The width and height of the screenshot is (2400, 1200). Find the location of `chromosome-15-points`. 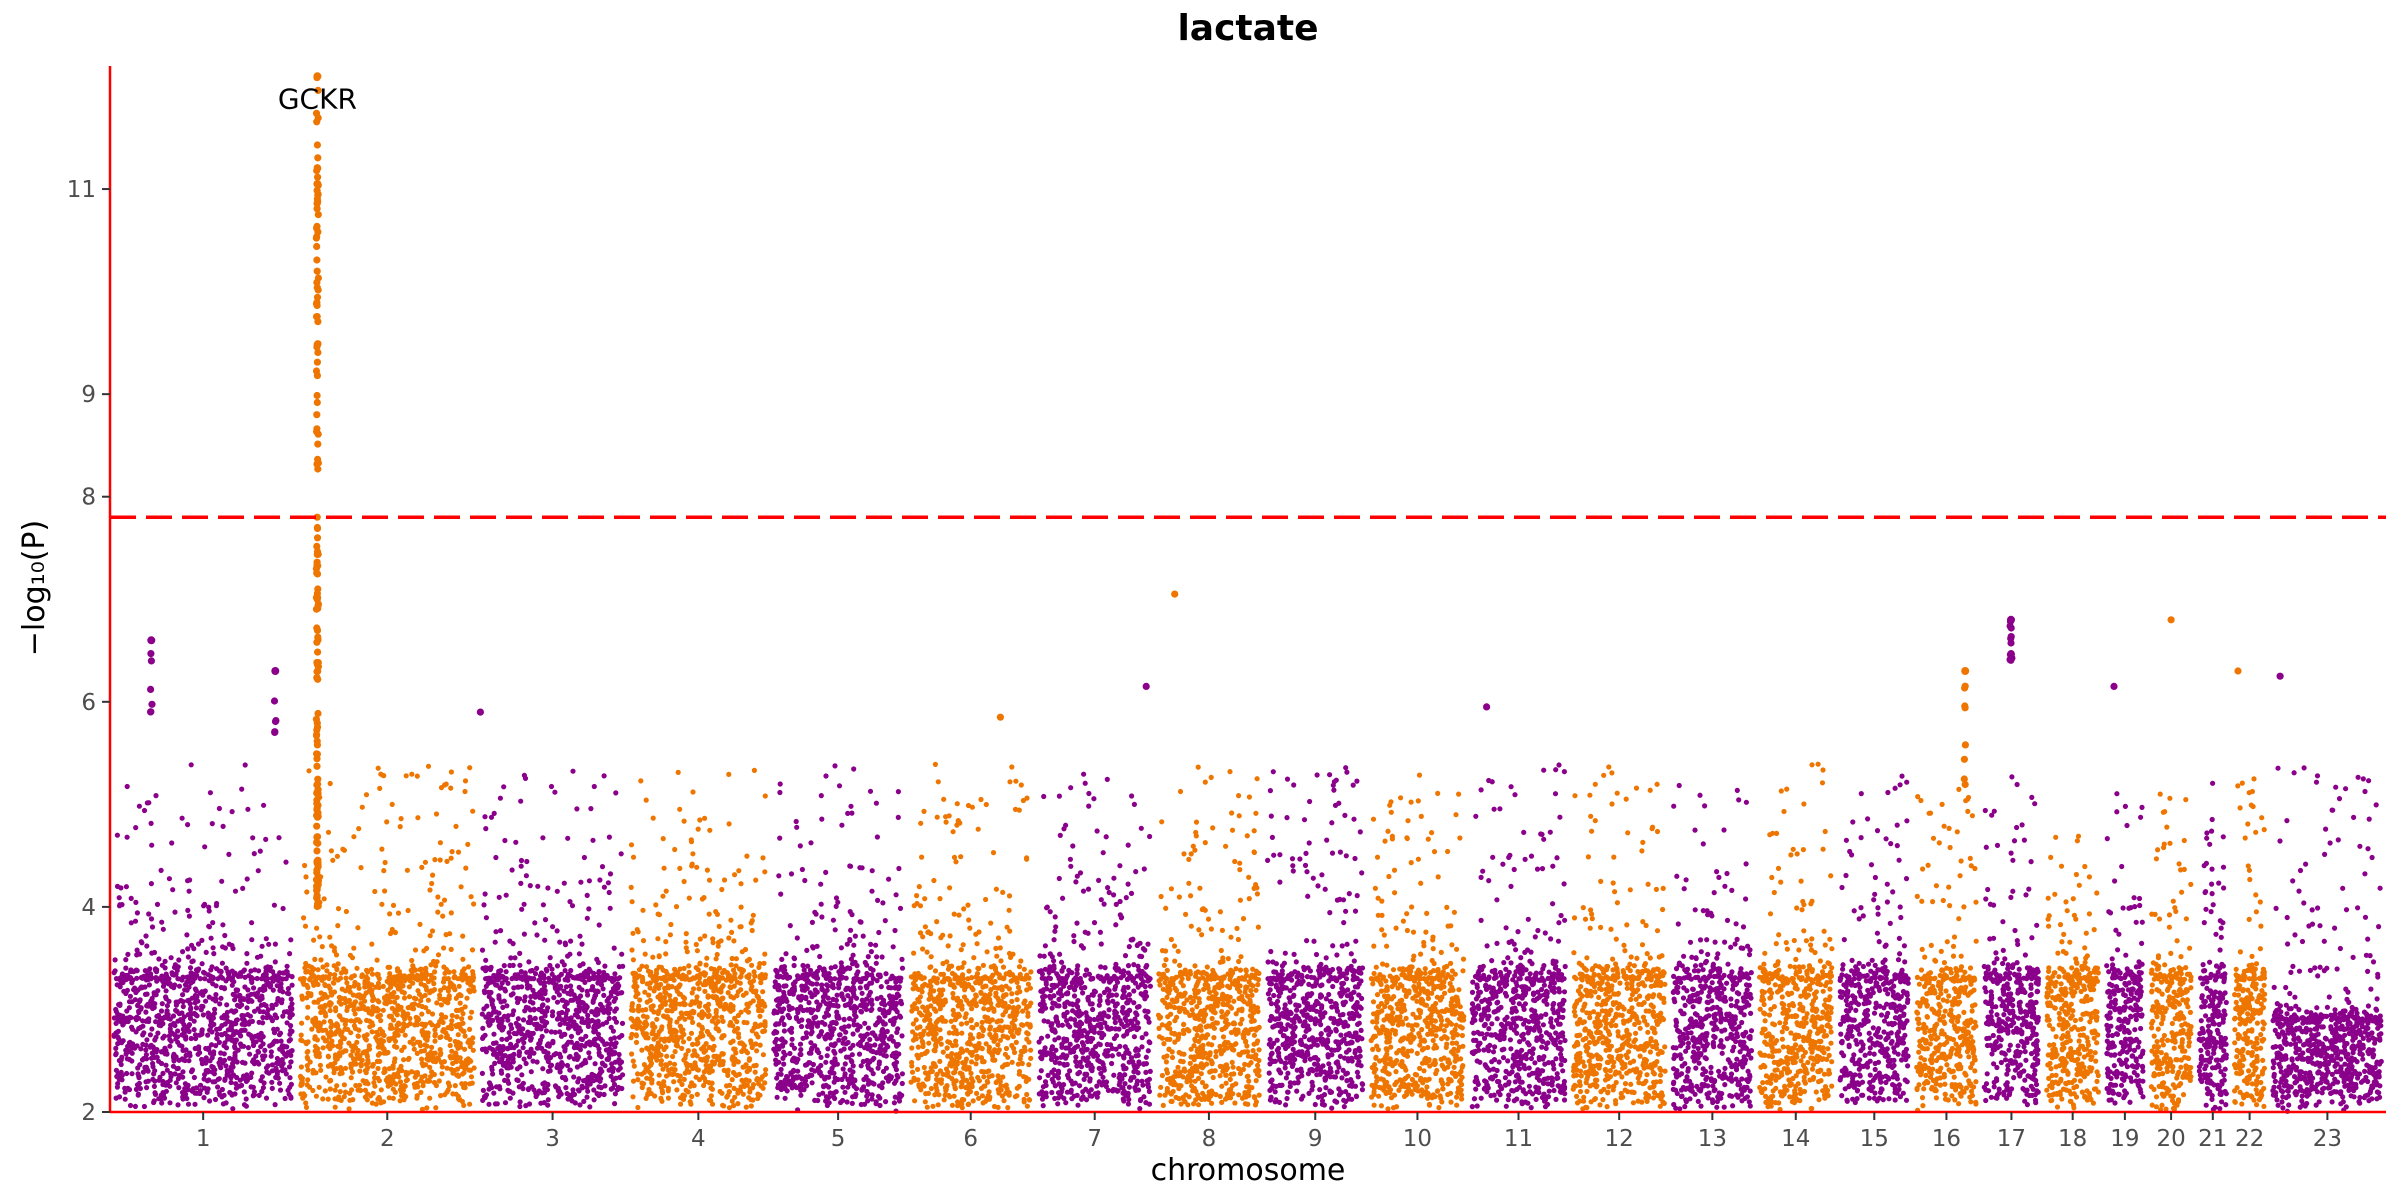

chromosome-15-points is located at coordinates (1874, 939).